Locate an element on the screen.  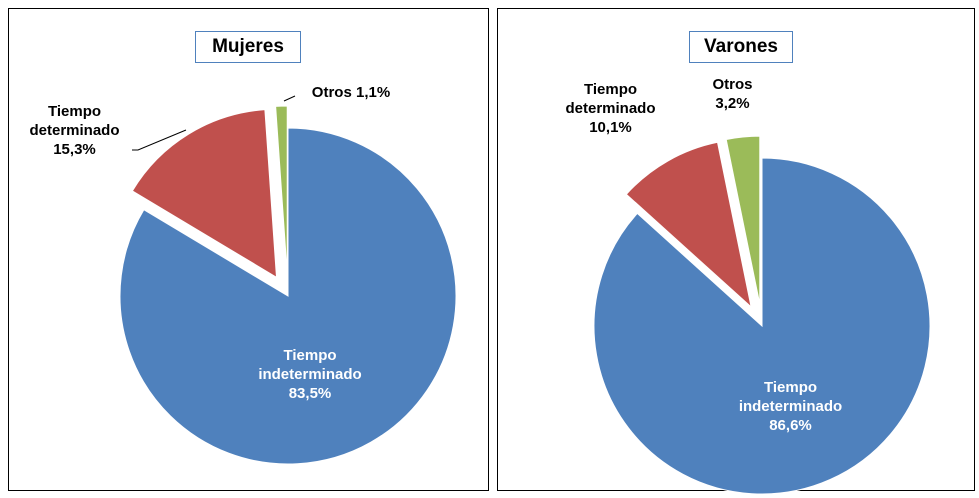
slice-value: 15,3% is located at coordinates (74, 149).